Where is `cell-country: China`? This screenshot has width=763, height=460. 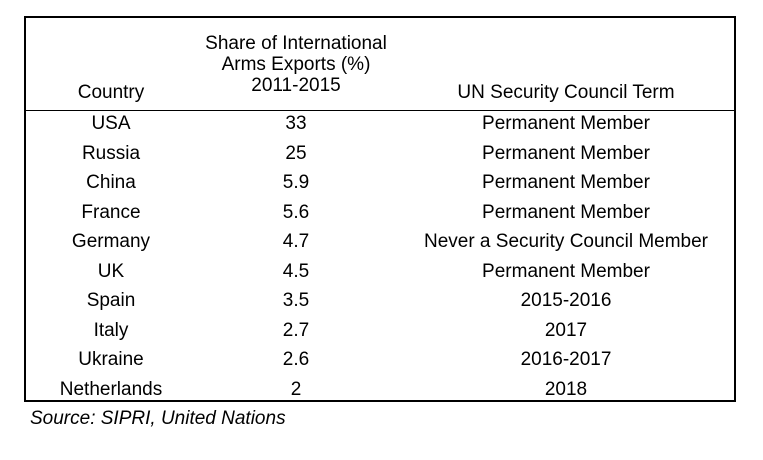
cell-country: China is located at coordinates (111, 182).